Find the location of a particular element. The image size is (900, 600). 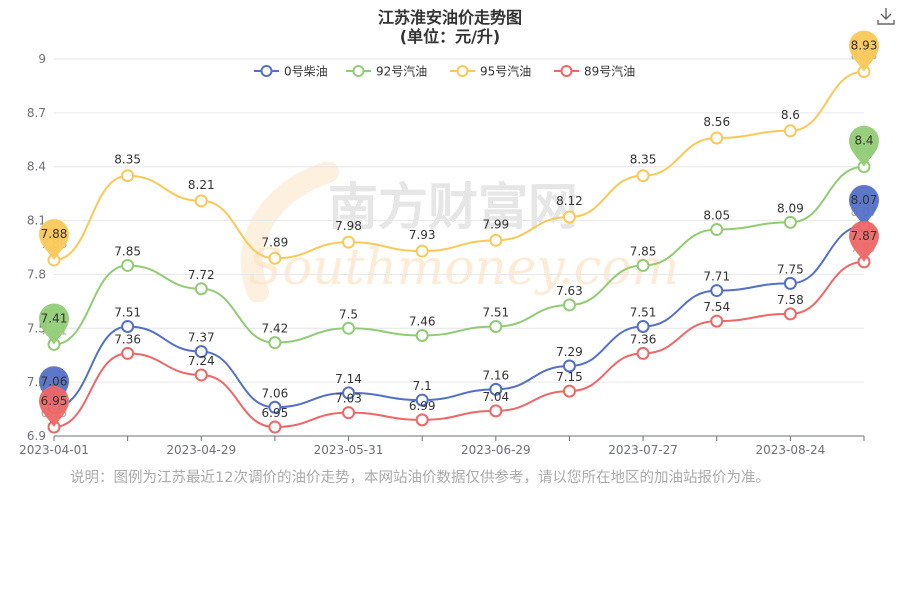

legend-label: 95号汽油 is located at coordinates (505, 71).